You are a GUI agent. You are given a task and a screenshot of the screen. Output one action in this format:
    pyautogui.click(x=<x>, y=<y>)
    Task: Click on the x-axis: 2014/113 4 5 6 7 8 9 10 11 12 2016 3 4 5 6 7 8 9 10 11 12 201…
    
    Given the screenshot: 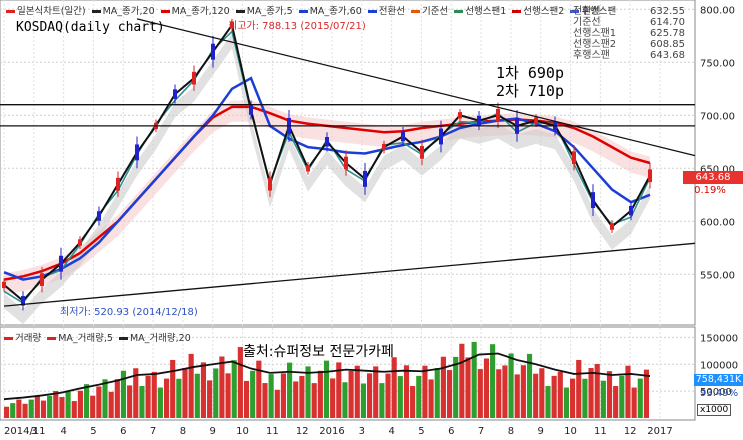 What is the action you would take?
    pyautogui.click(x=338, y=431)
    